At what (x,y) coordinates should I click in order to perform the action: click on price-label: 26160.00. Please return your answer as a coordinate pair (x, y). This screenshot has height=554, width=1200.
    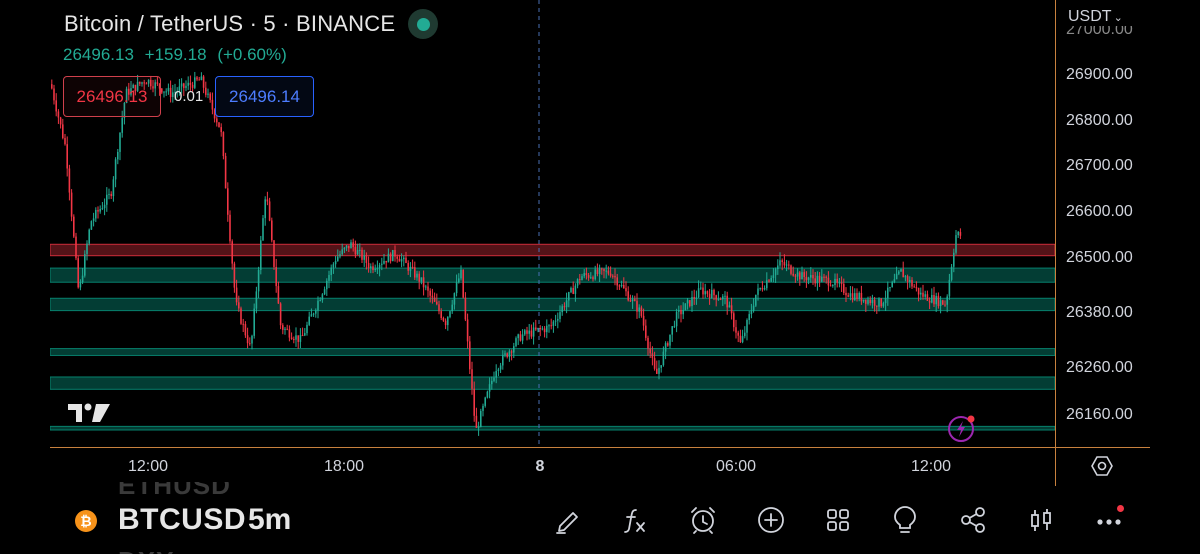
    Looking at the image, I should click on (1099, 414).